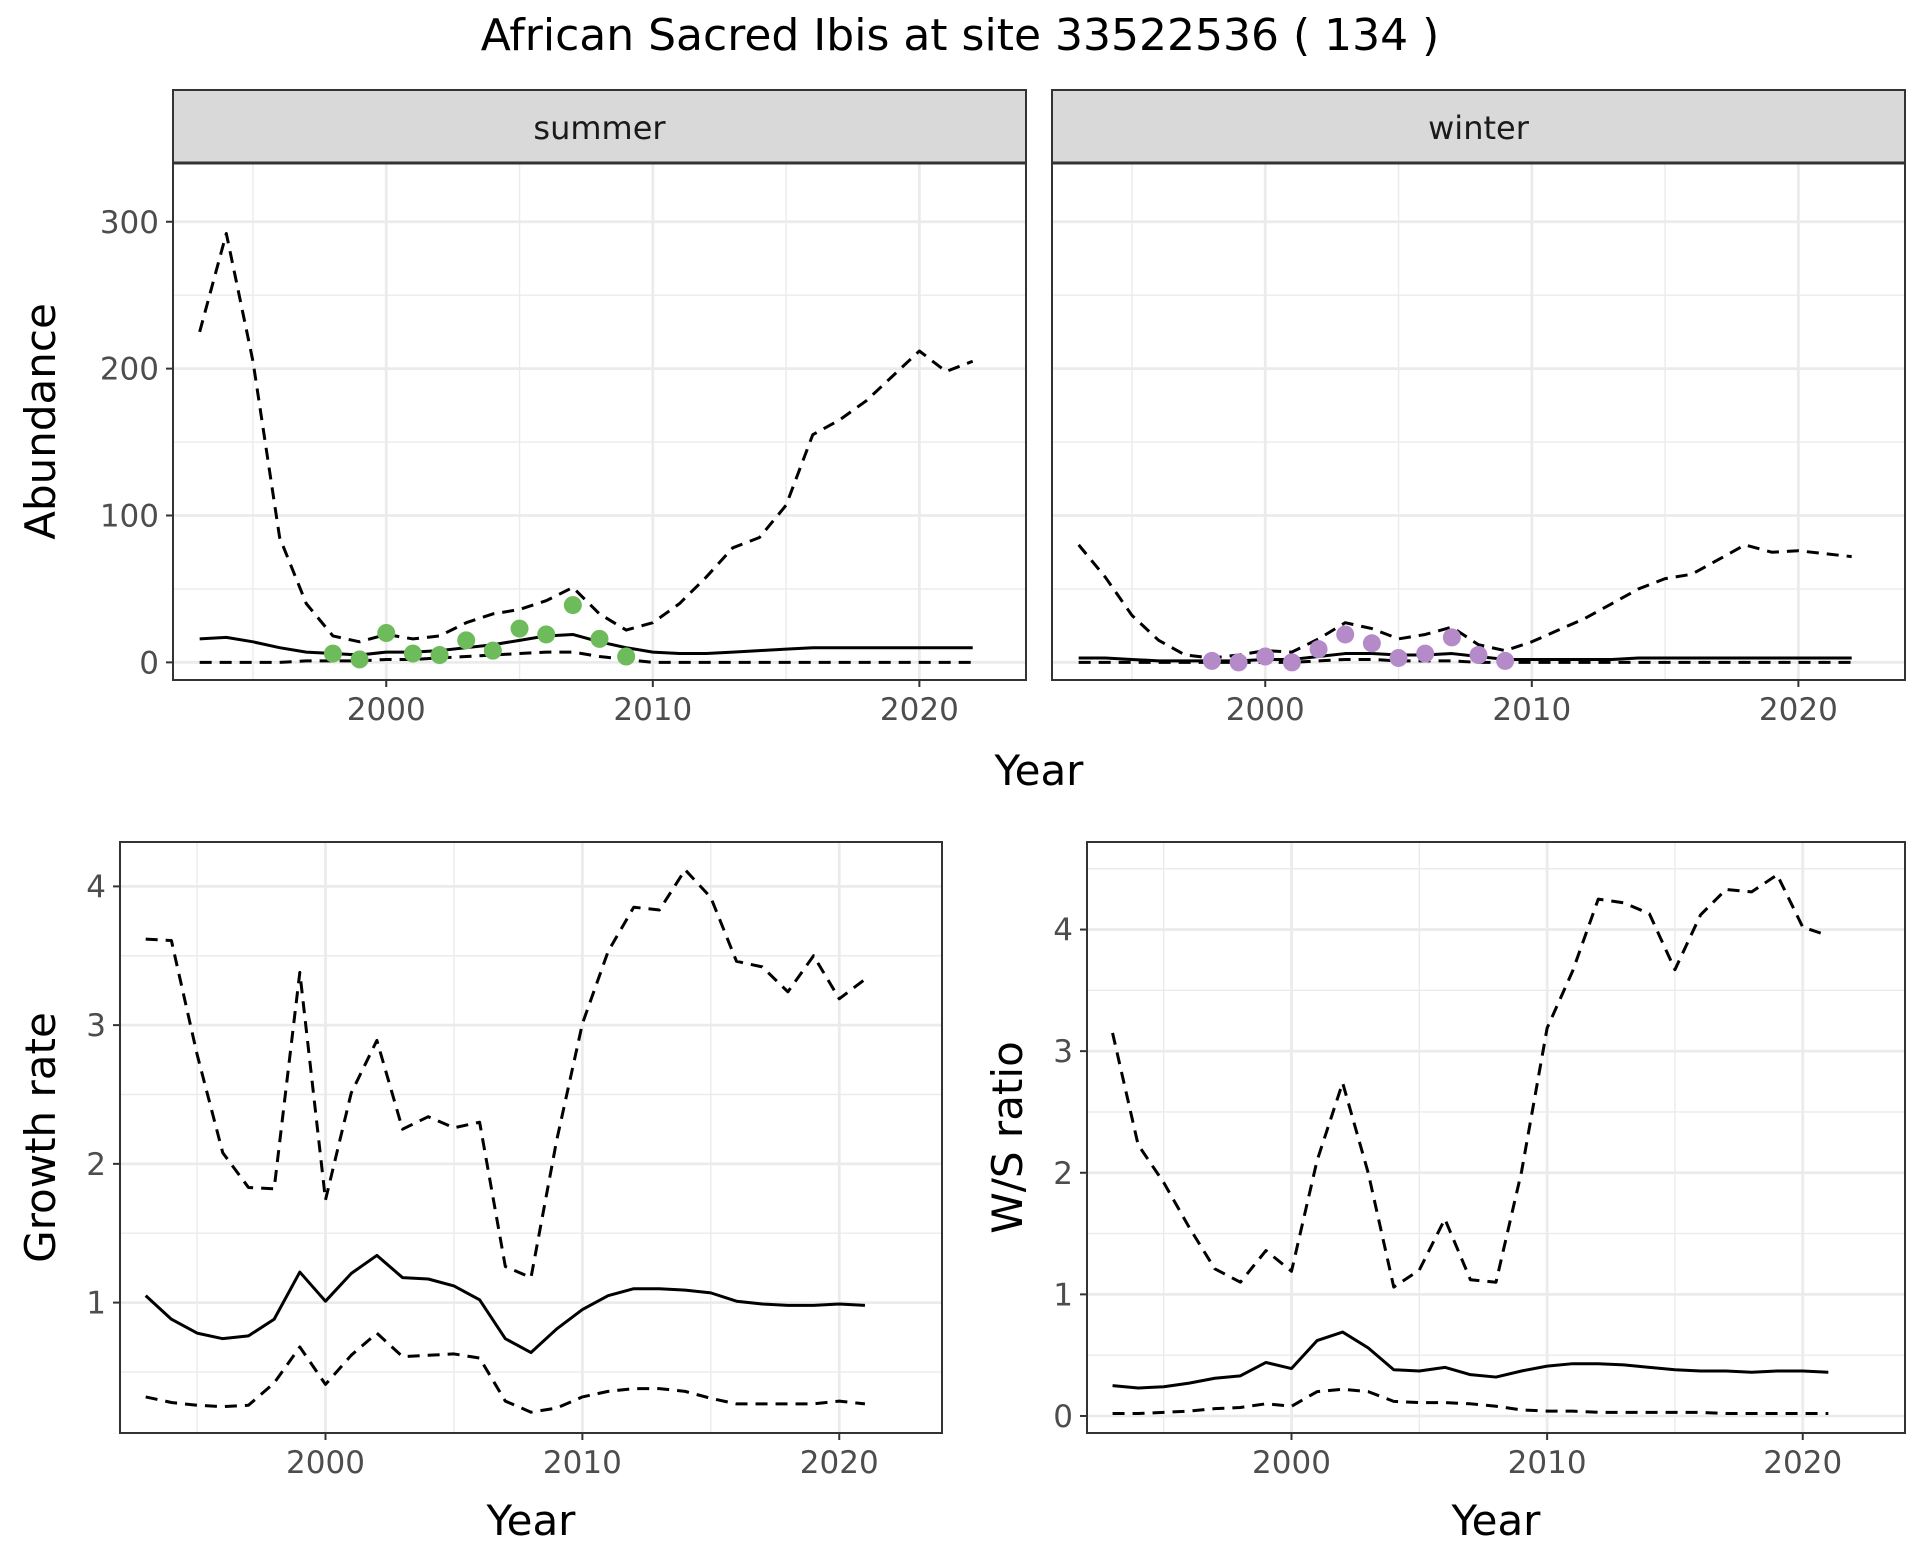  Describe the element at coordinates (1470, 1360) in the screenshot. I see `ratio-mean-line` at that location.